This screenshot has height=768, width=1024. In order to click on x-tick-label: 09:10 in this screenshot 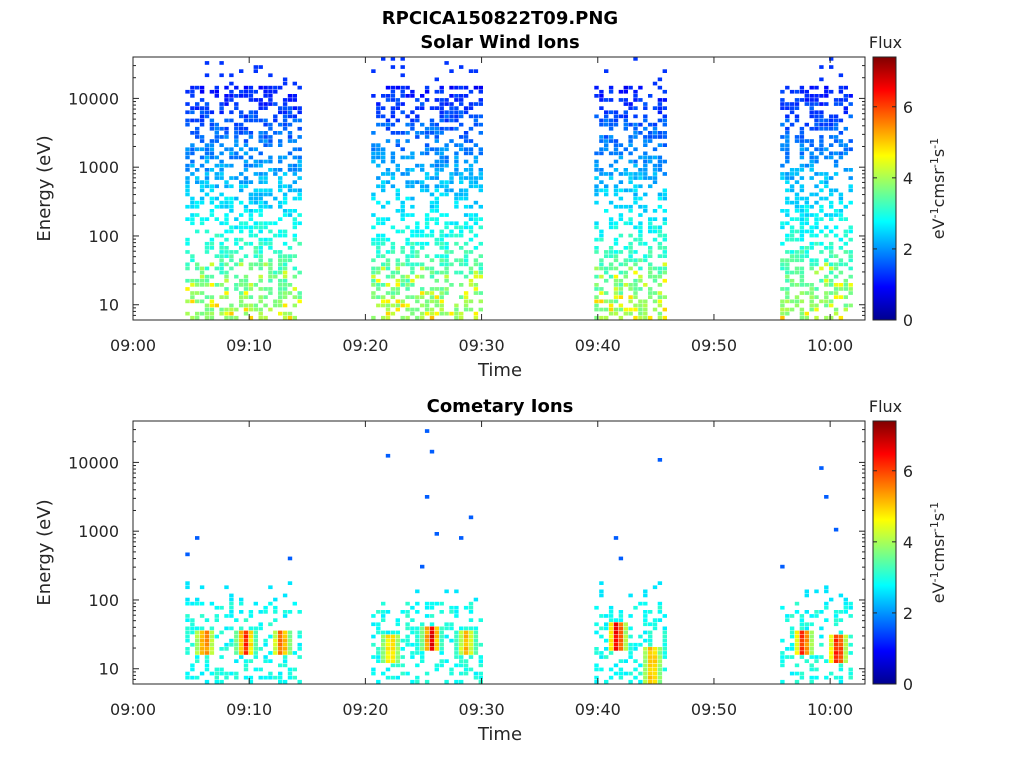, I will do `click(249, 709)`.